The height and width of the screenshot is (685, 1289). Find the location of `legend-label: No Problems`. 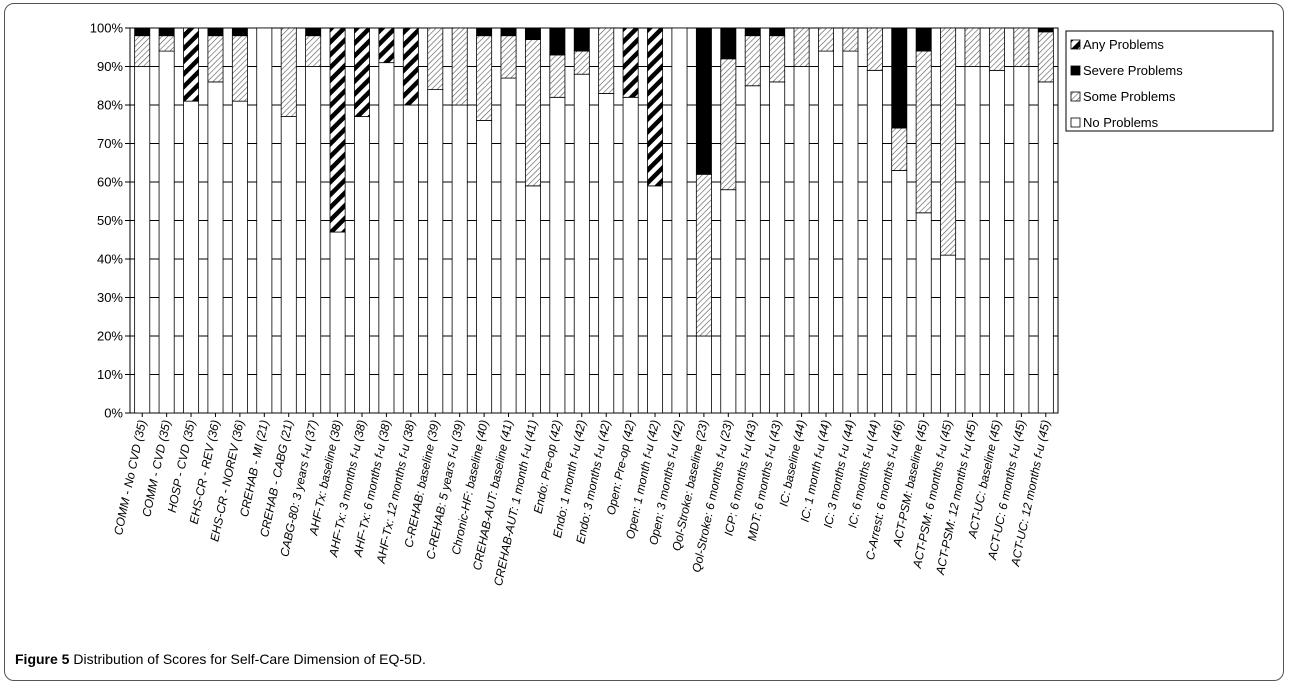

legend-label: No Problems is located at coordinates (1121, 122).